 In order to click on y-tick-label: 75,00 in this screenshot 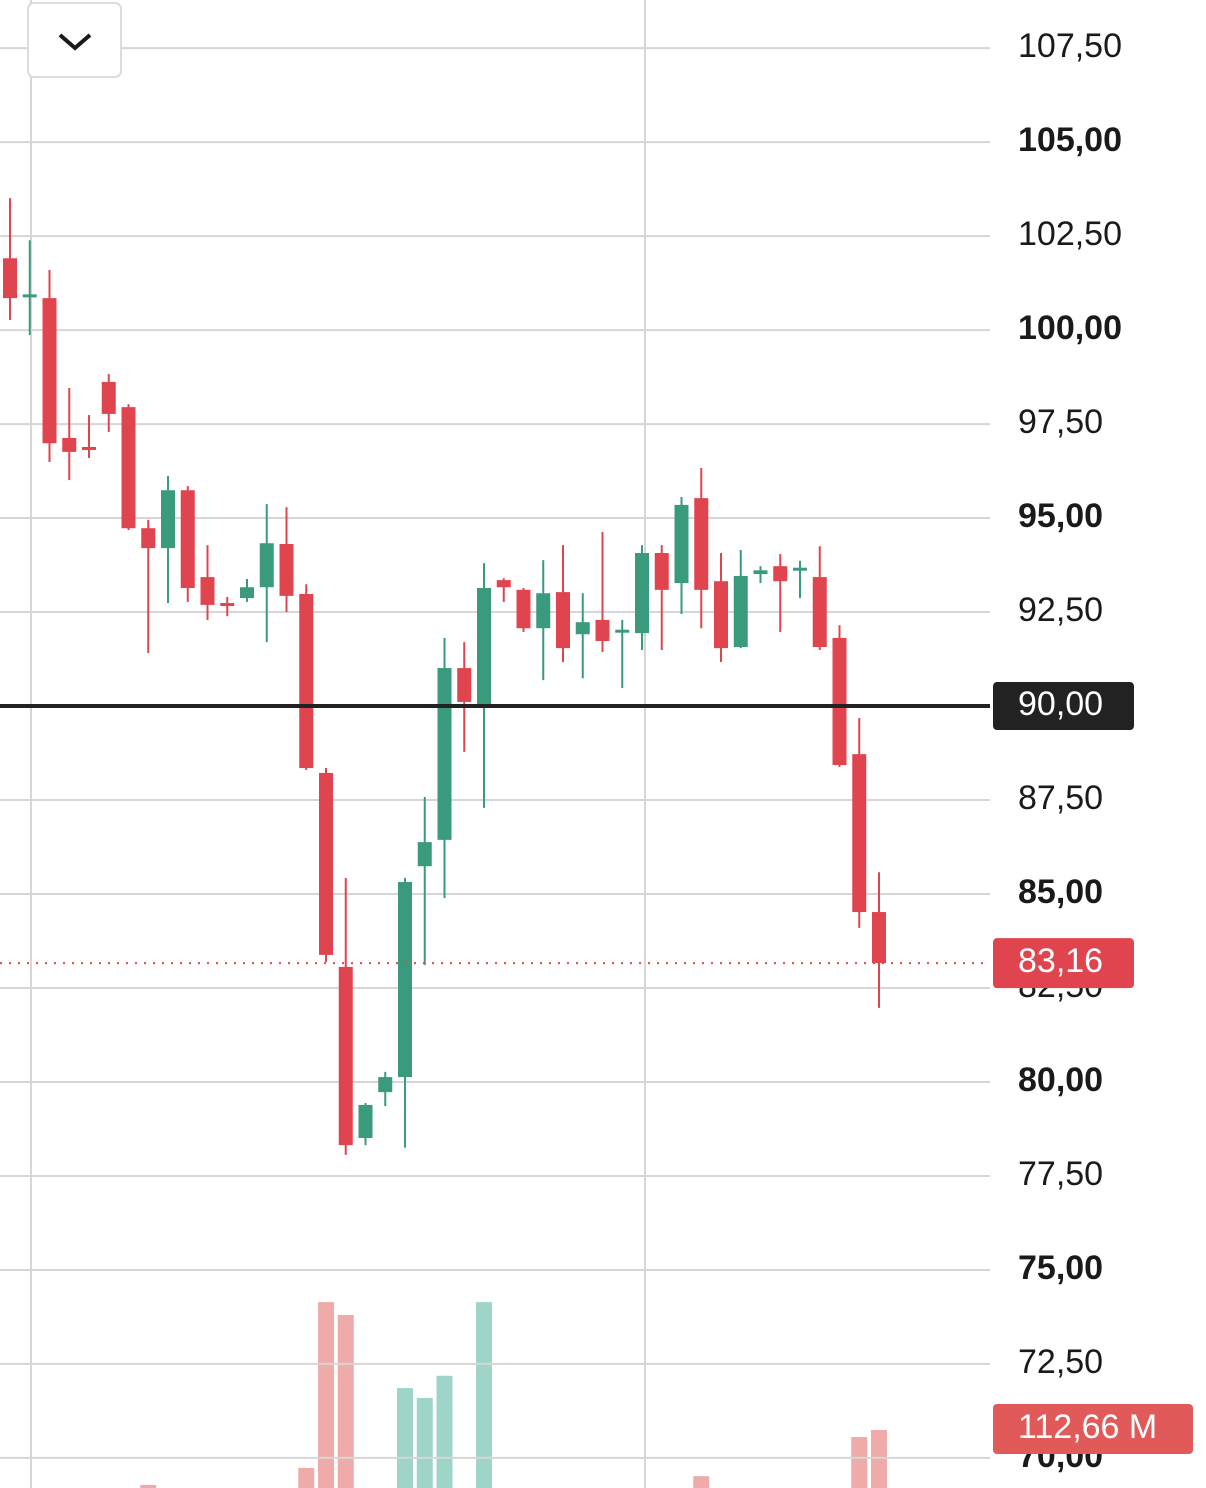, I will do `click(1060, 1268)`.